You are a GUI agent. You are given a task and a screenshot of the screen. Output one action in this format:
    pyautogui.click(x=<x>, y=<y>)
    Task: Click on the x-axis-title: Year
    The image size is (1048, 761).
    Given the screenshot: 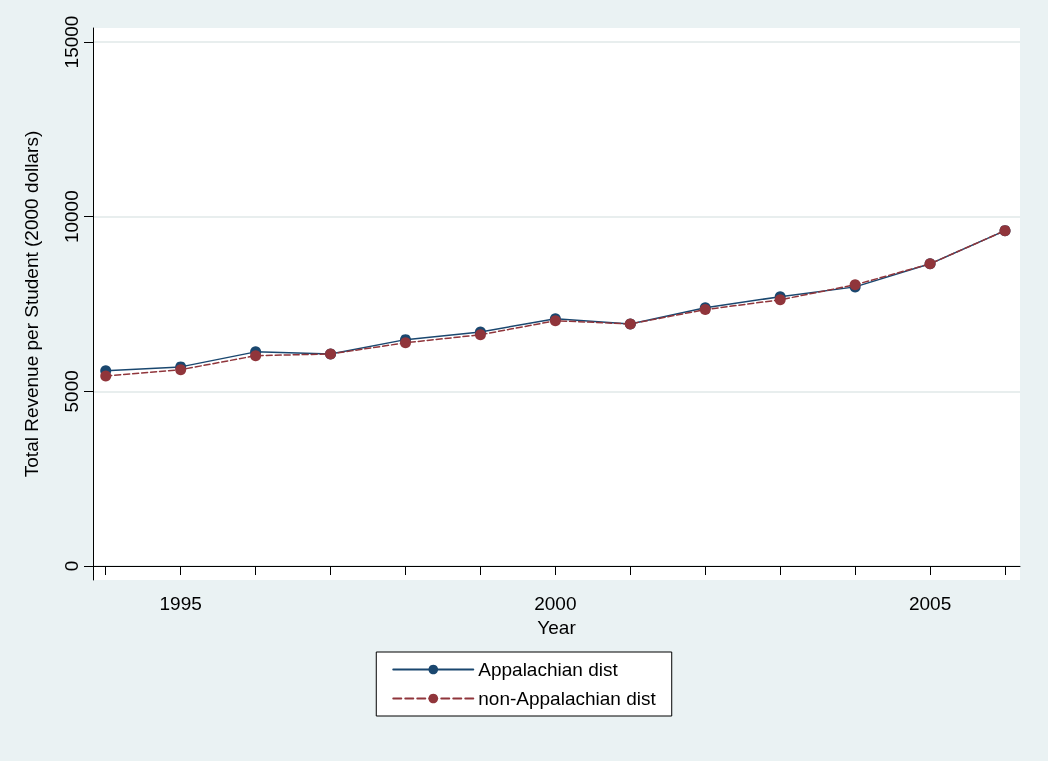 What is the action you would take?
    pyautogui.click(x=557, y=627)
    